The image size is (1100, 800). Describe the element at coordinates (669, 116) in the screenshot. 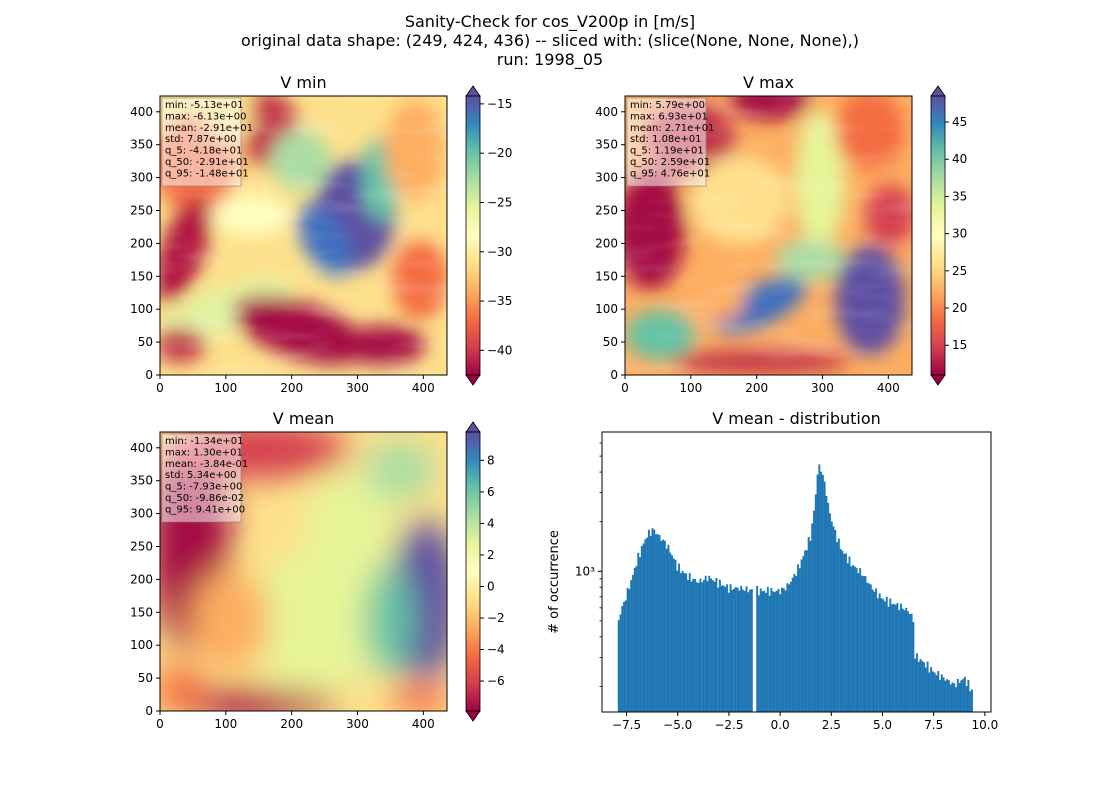

I see `stats-line: max: 6.93e+01` at that location.